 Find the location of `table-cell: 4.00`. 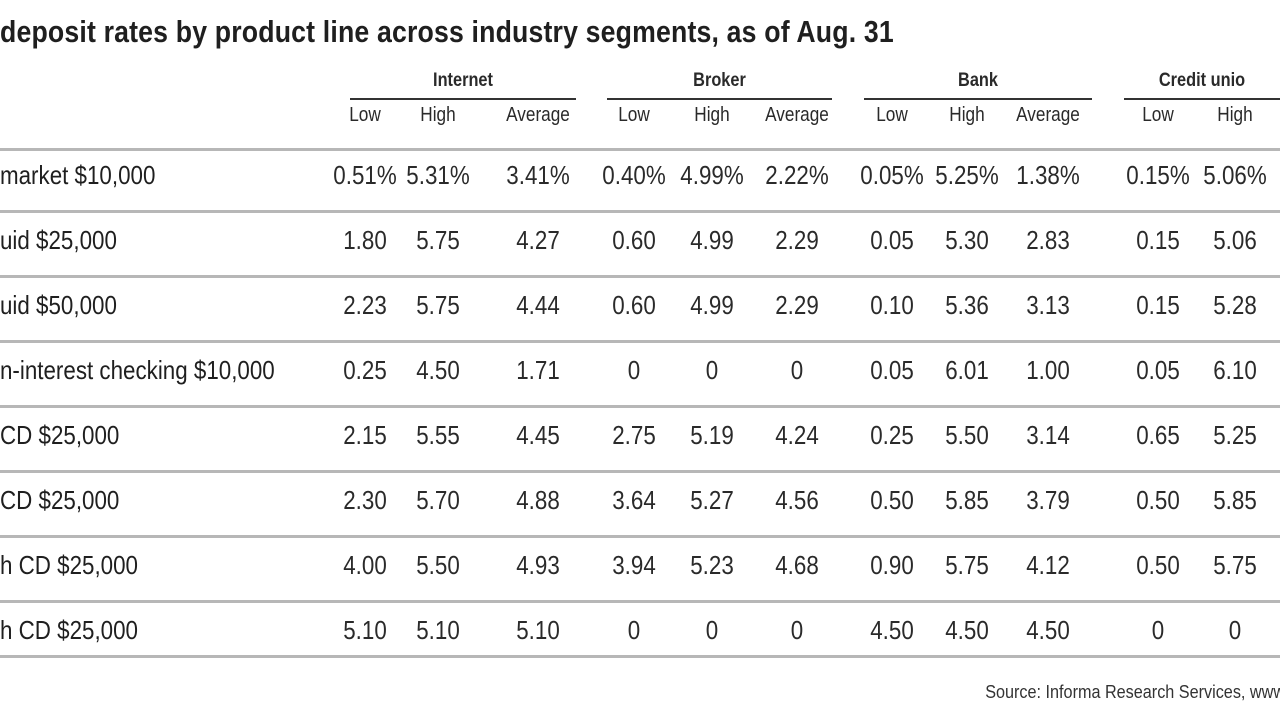

table-cell: 4.00 is located at coordinates (365, 565).